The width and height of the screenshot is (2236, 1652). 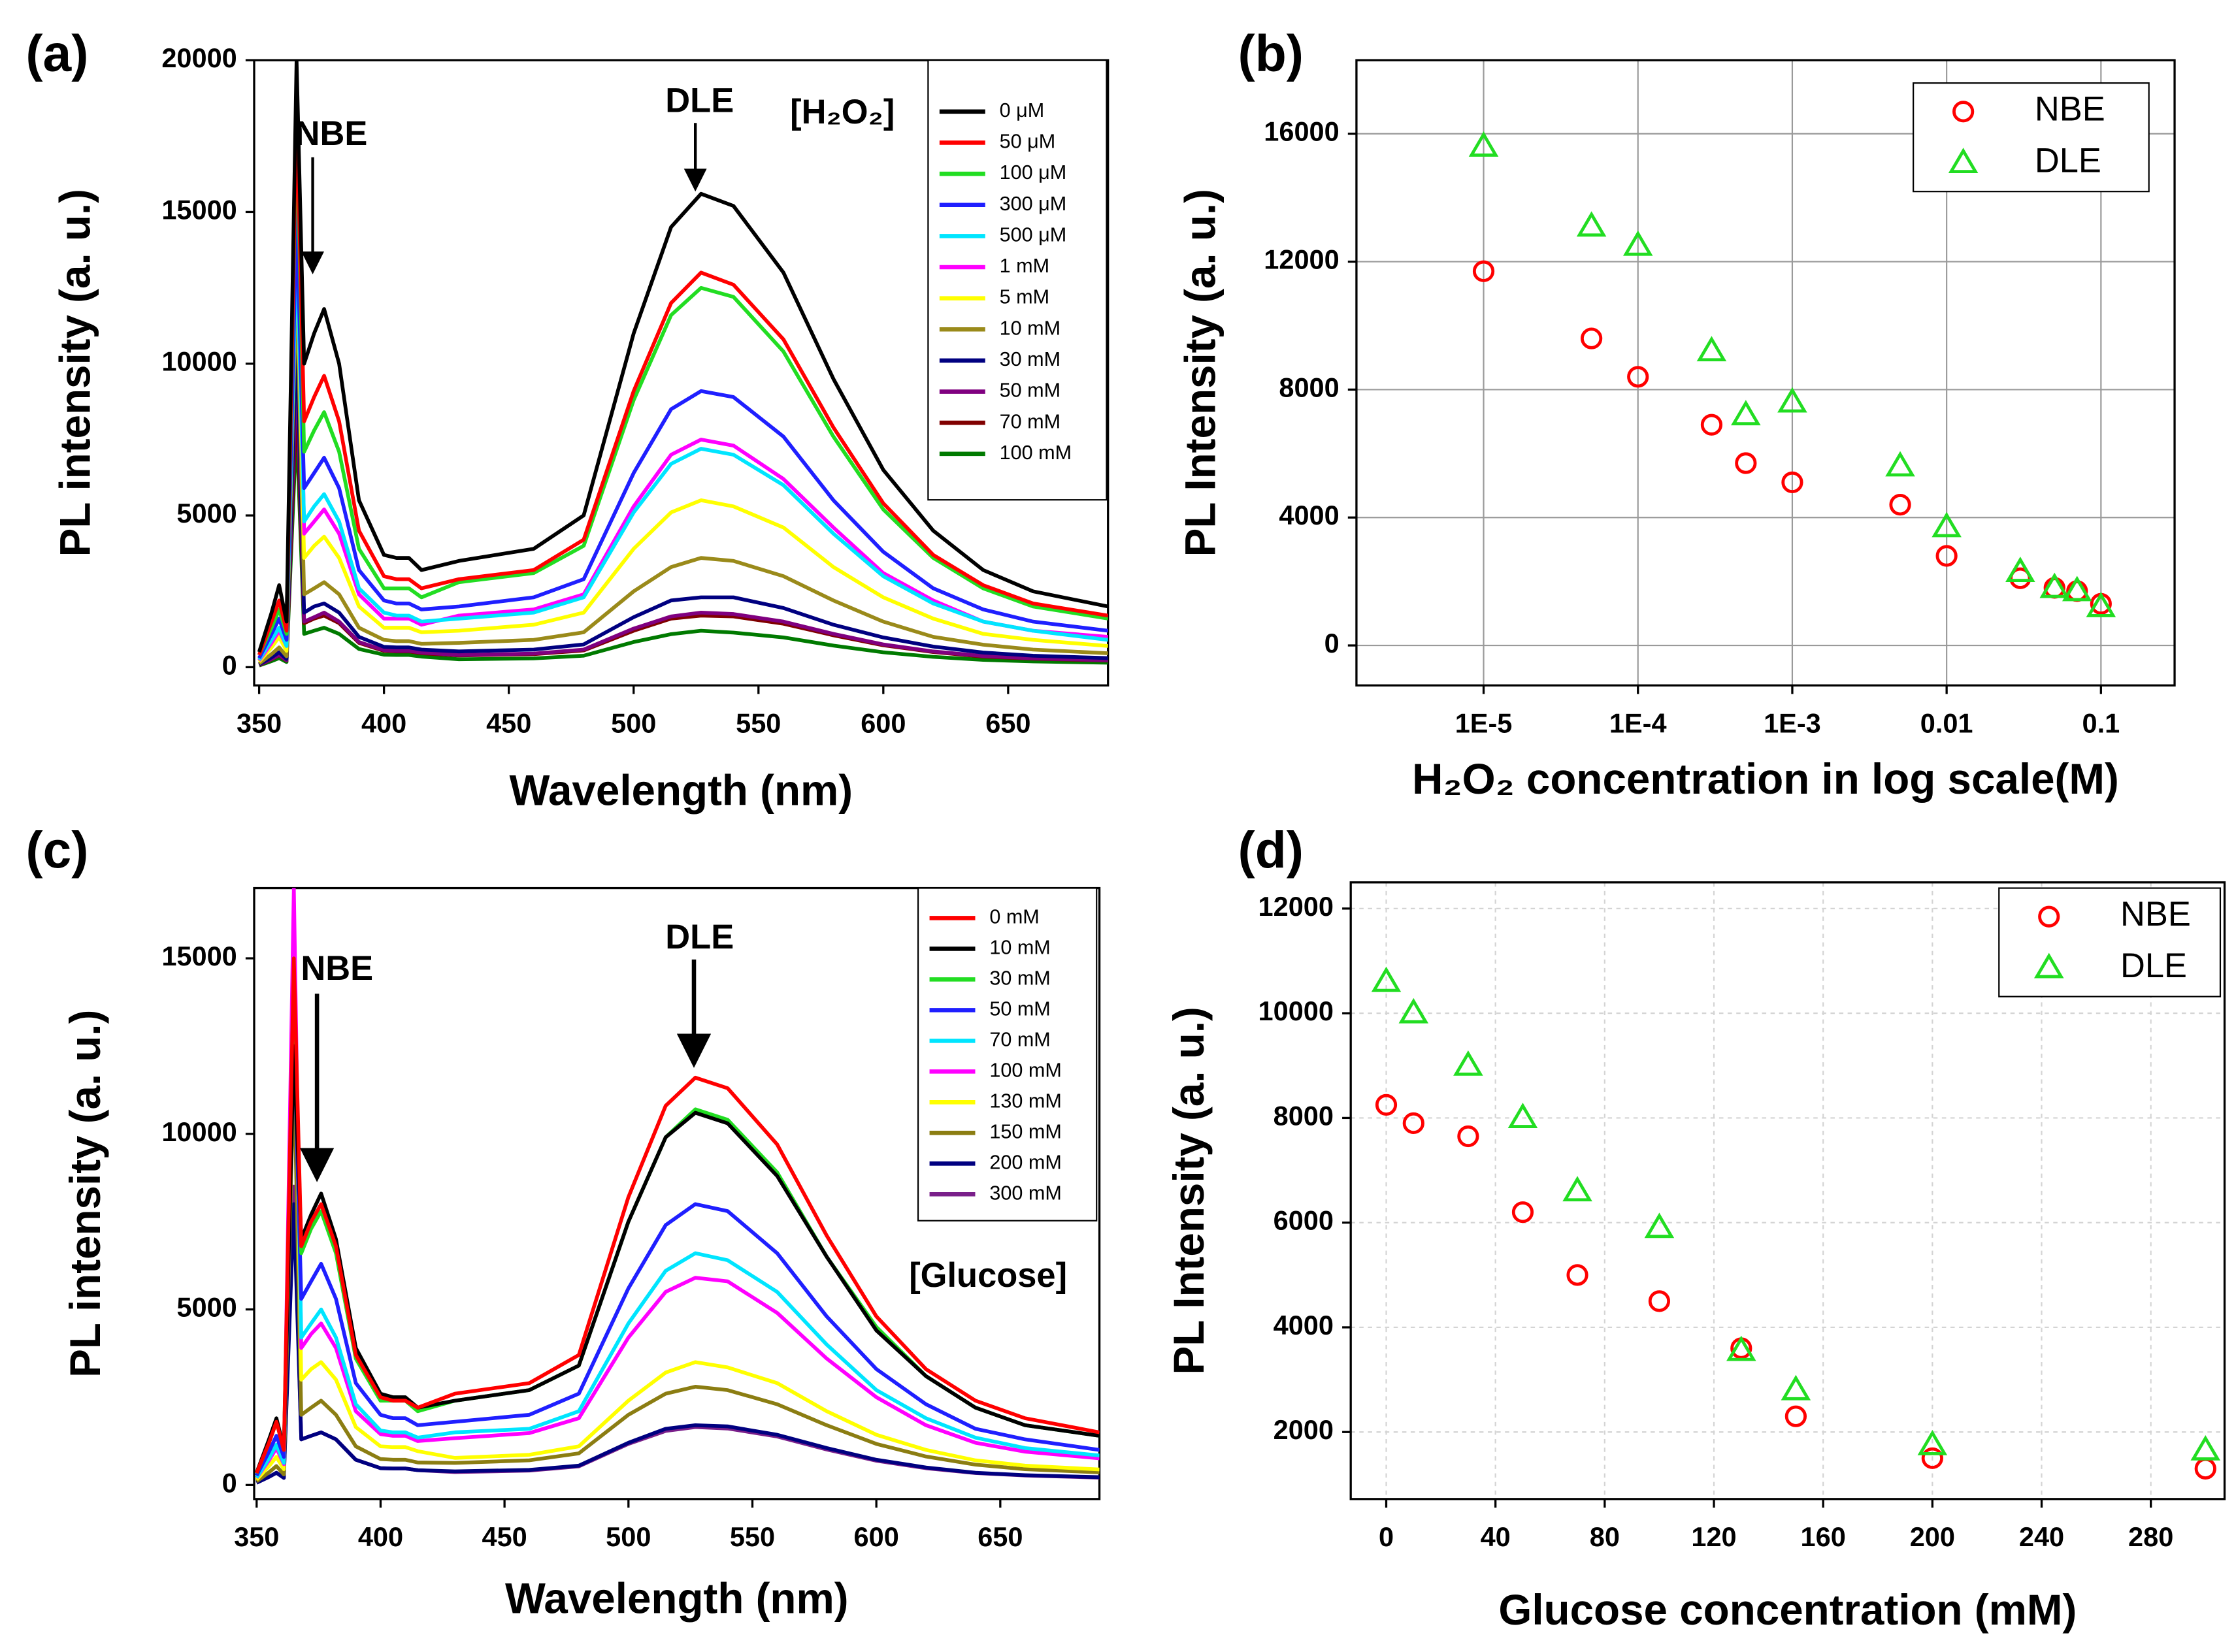 I want to click on y-tick-label: 8000, so click(x=1304, y=1115).